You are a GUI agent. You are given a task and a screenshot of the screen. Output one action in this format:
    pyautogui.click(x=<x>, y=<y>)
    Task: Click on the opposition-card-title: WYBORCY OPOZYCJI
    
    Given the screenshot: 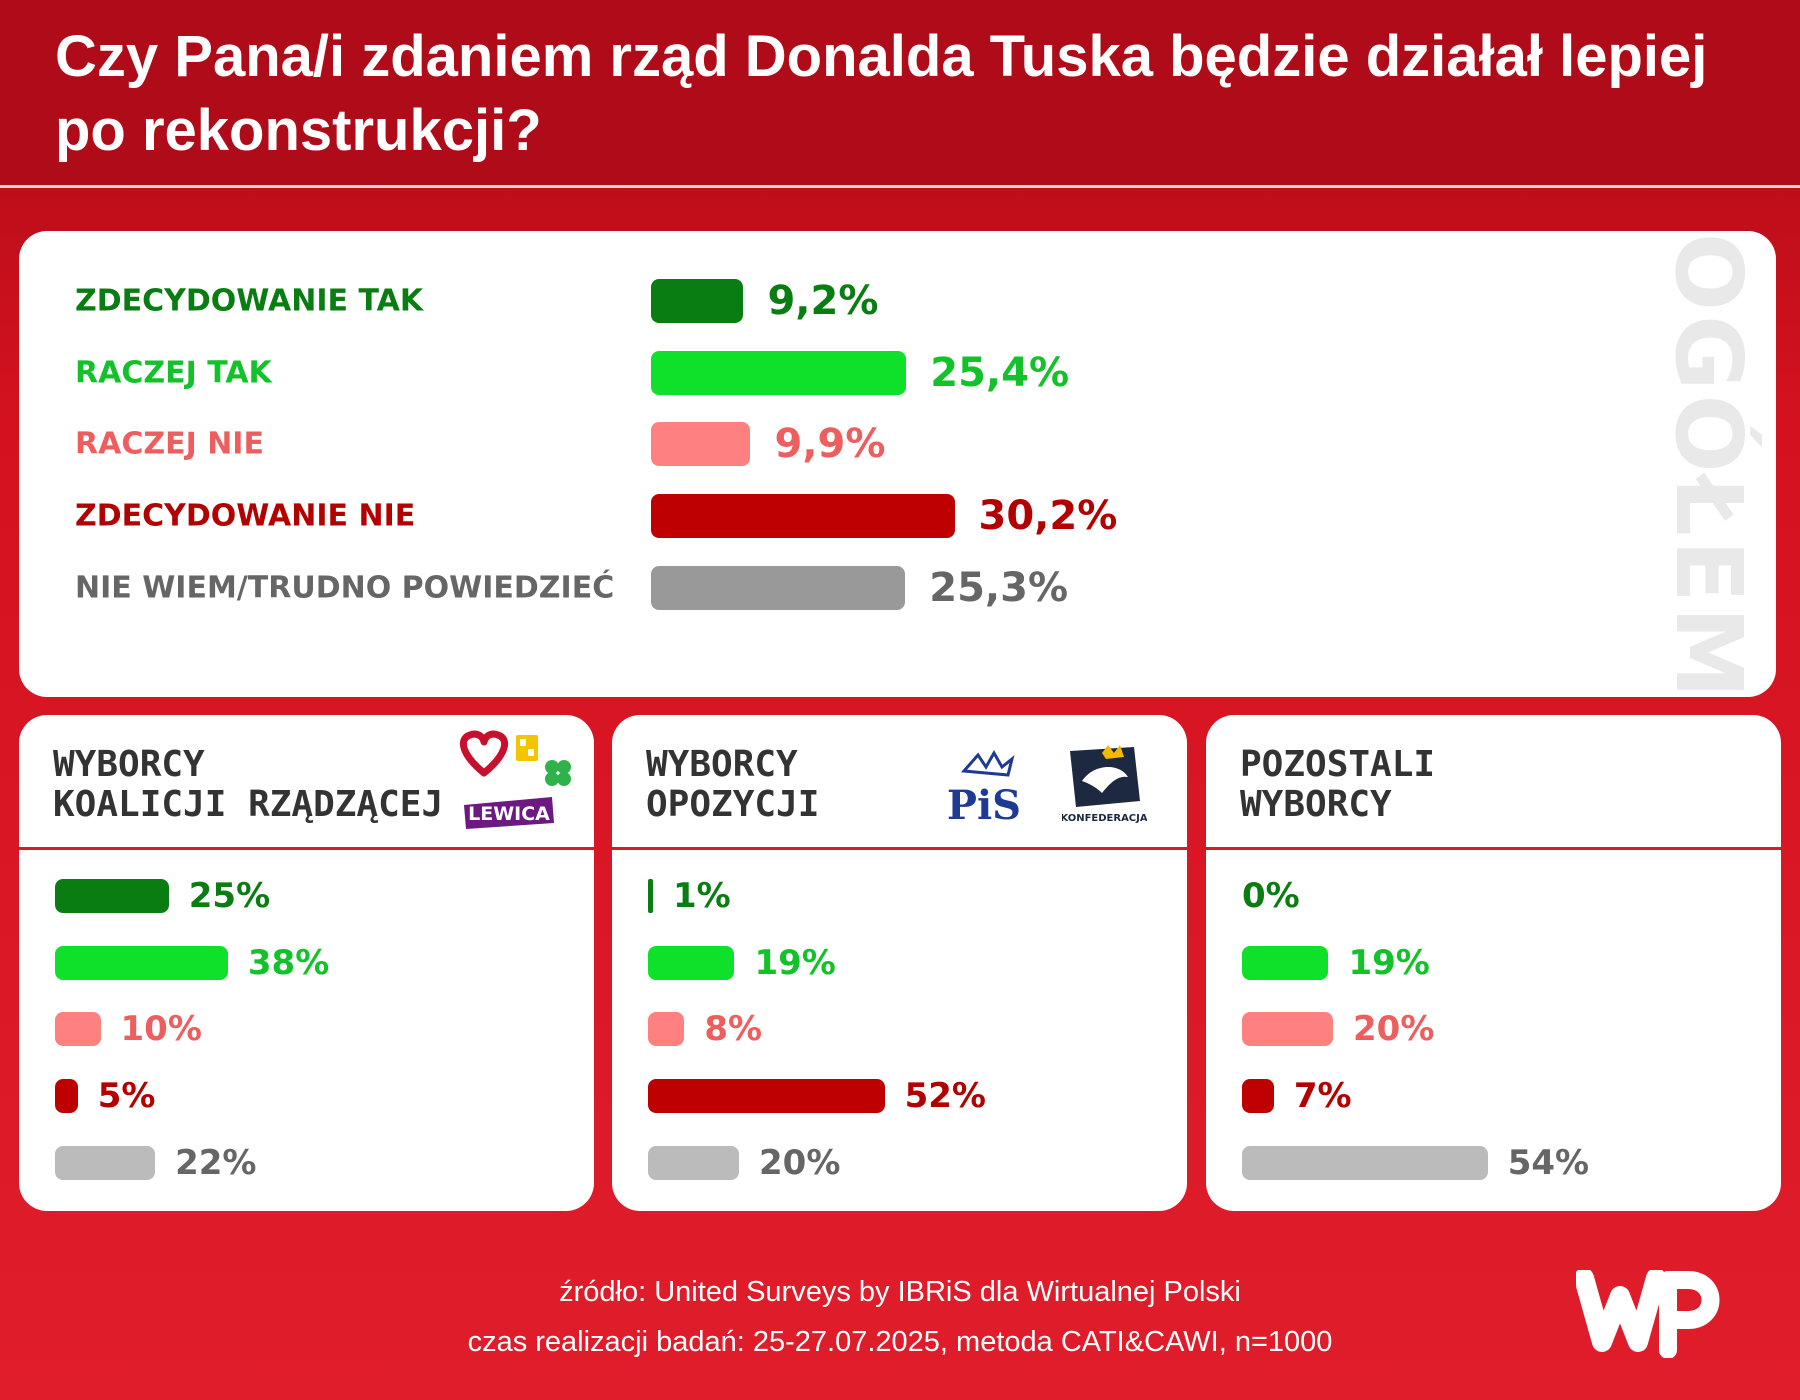 What is the action you would take?
    pyautogui.click(x=732, y=785)
    